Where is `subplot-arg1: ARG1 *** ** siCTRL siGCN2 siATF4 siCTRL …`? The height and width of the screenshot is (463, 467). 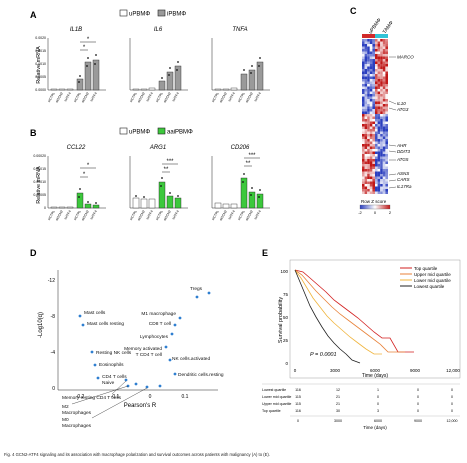 subplot-arg1: ARG1 *** ** siCTRL siGCN2 siATF4 siCTRL … is located at coordinates (158, 183).